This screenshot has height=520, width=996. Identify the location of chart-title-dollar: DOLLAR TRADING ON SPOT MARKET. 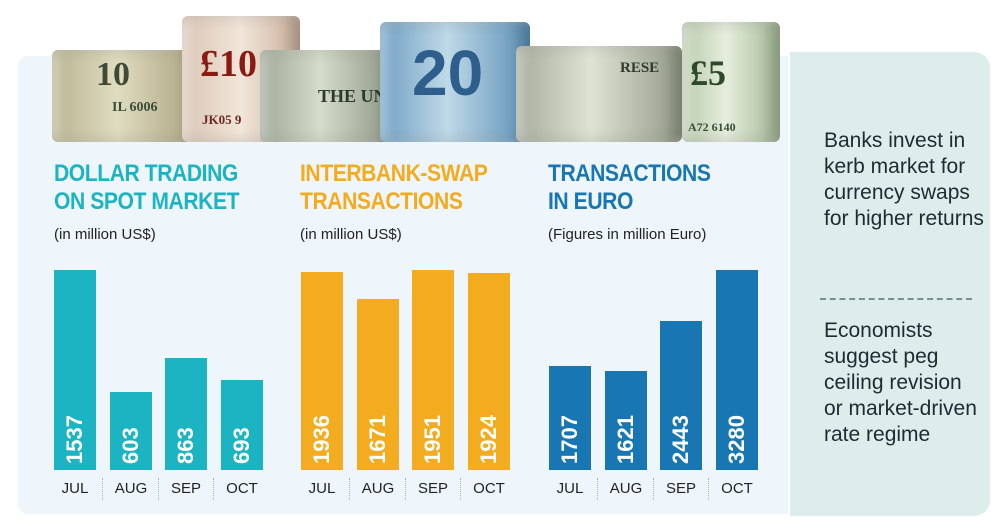
(147, 188).